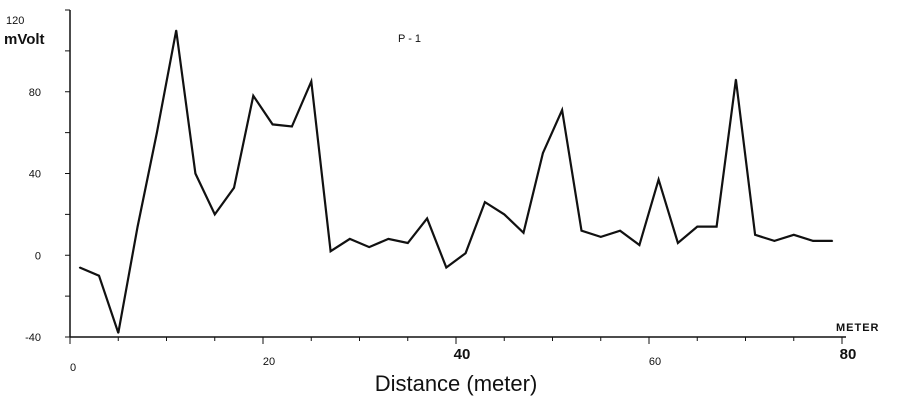 The height and width of the screenshot is (397, 898). What do you see at coordinates (858, 328) in the screenshot?
I see `x-unit-label: METER` at bounding box center [858, 328].